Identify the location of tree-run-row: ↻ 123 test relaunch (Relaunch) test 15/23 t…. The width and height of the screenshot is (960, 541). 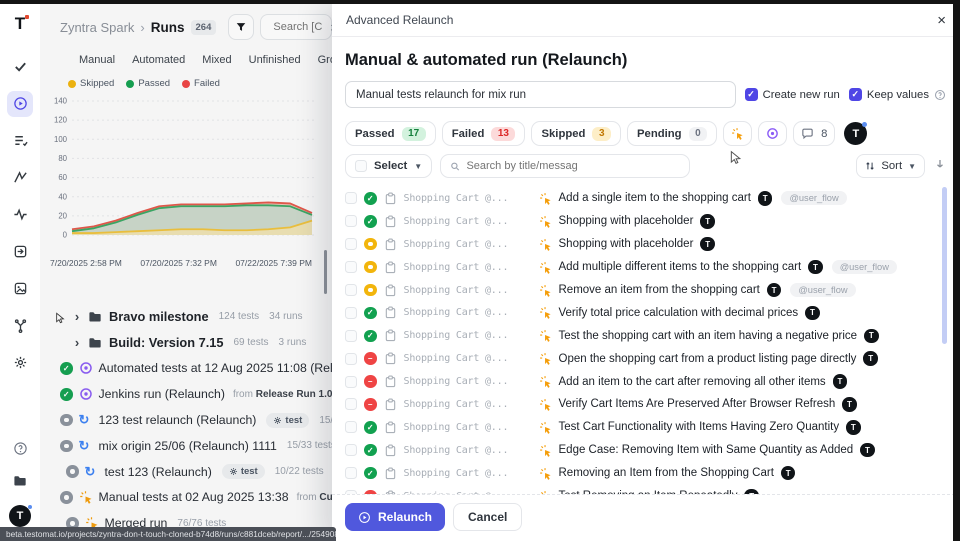
(186, 420).